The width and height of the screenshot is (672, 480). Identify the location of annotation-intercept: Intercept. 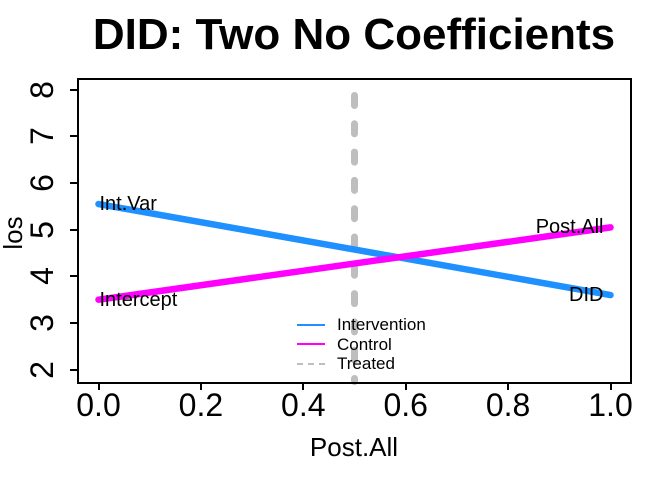
(138, 299).